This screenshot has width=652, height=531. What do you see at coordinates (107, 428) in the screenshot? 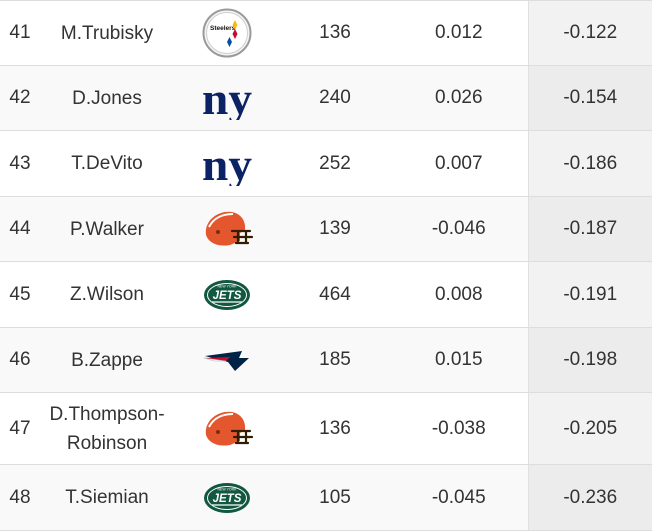
I see `player-name: D.Thompson- Robinson` at bounding box center [107, 428].